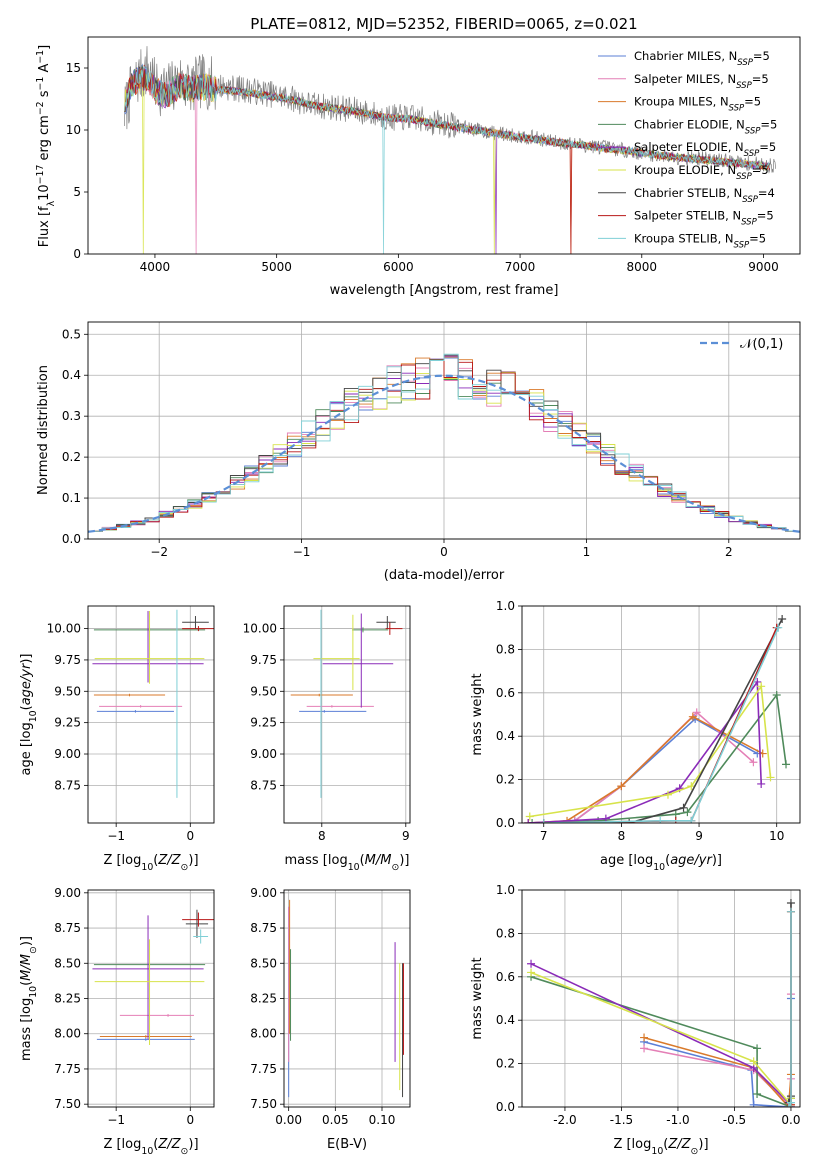 The height and width of the screenshot is (1170, 819). Describe the element at coordinates (73, 68) in the screenshot. I see `y-tick-label: 15` at that location.